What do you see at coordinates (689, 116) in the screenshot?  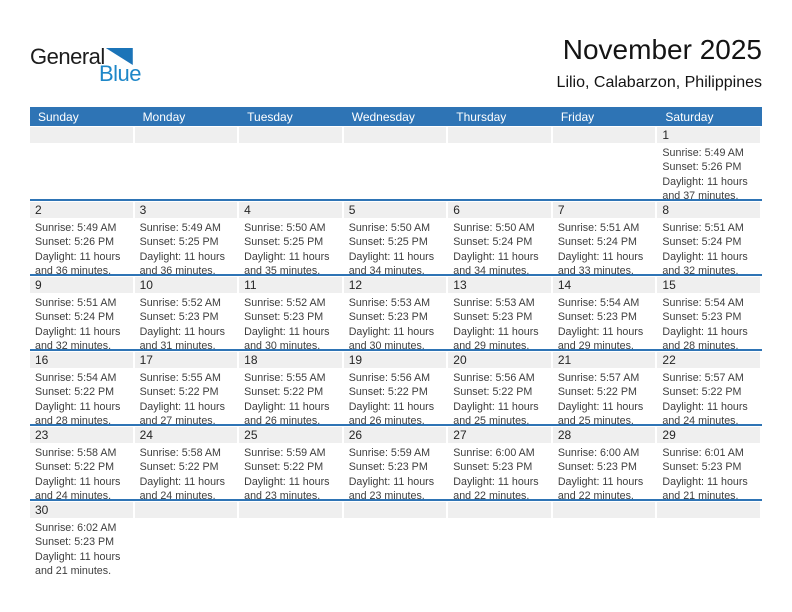 I see `weekday-header-saturday: Saturday` at bounding box center [689, 116].